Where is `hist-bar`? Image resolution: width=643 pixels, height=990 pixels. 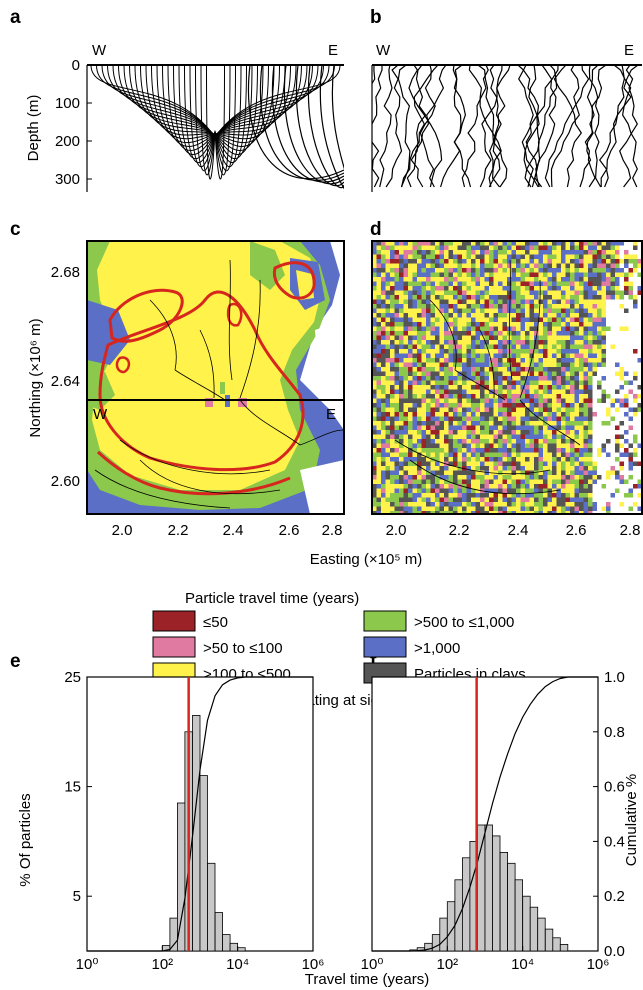
hist-bar is located at coordinates (556, 944).